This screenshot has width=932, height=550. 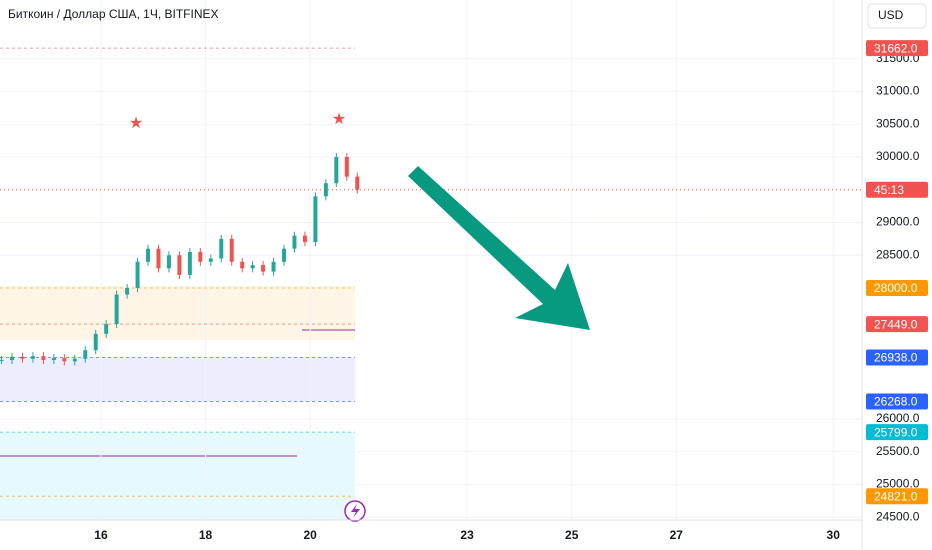 I want to click on y-tick-label: 25500.0, so click(x=898, y=451).